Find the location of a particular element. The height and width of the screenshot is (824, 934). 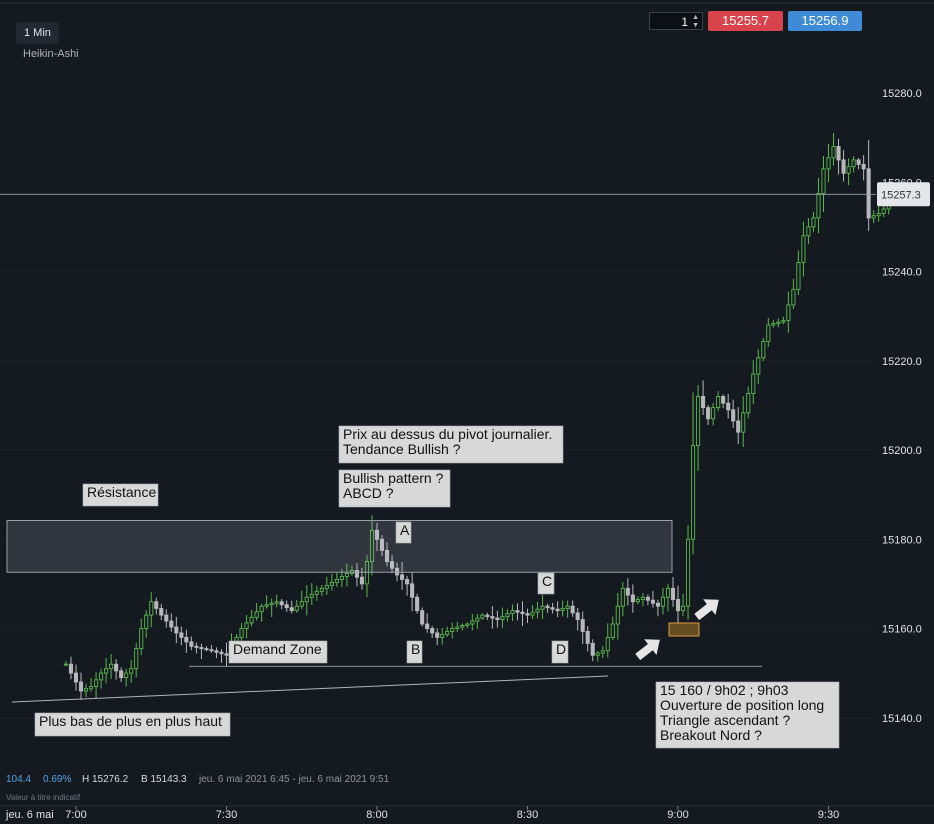

sell-button: 15255.7 is located at coordinates (745, 21).